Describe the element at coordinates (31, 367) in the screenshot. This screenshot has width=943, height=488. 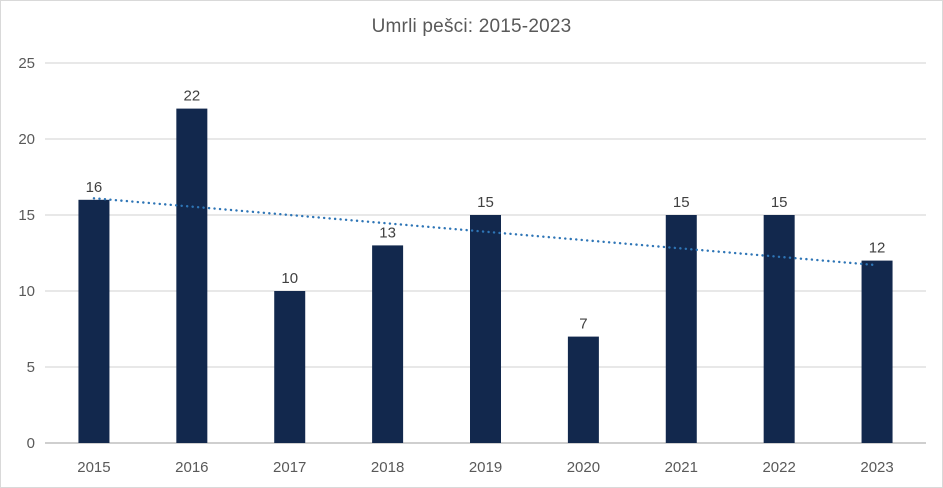
I see `y-tick-label: 5` at that location.